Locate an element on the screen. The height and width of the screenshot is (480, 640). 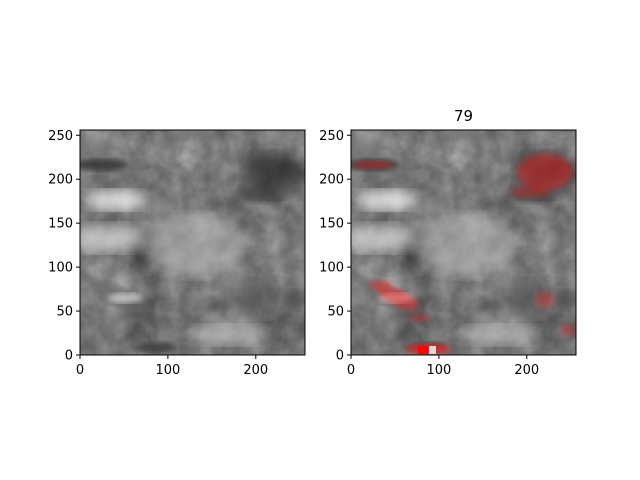
y-tick-label-right-0: 0 is located at coordinates (340, 356).